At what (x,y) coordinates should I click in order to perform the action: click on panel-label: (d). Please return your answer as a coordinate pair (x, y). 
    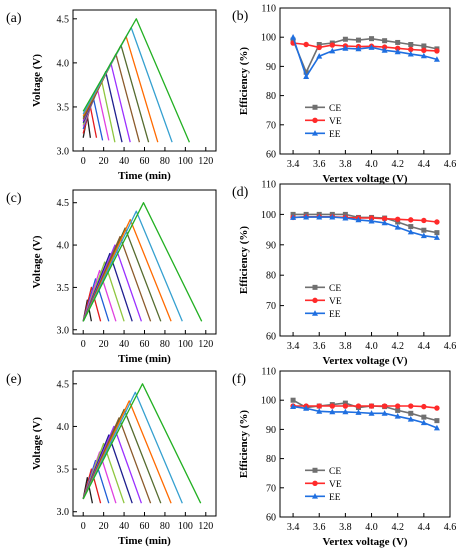
    Looking at the image, I should click on (240, 192).